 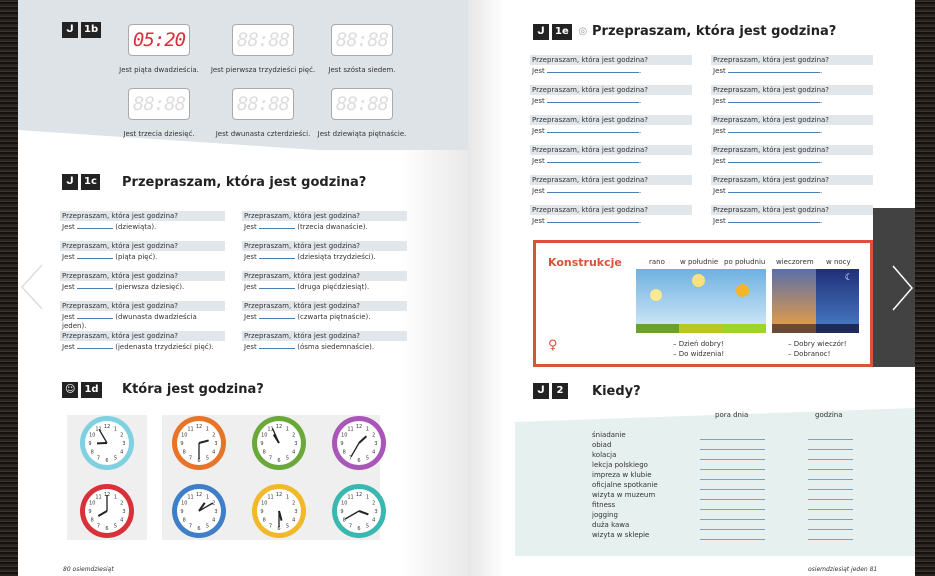 I want to click on exercise-badge-1d: ☺ 1d, so click(x=82, y=390).